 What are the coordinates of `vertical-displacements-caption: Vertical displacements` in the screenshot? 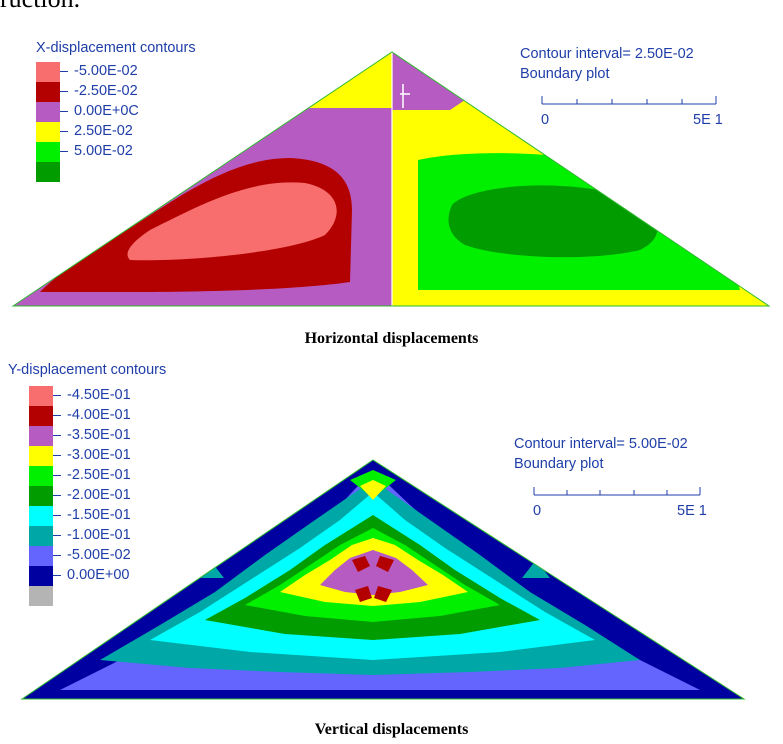 It's located at (391, 729).